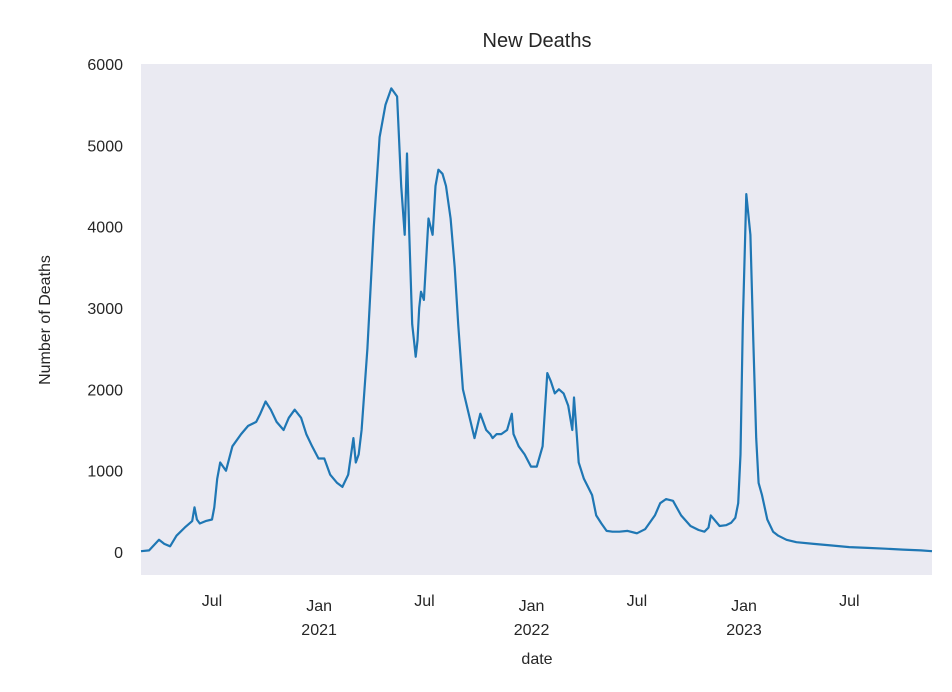  Describe the element at coordinates (536, 659) in the screenshot. I see `x-axis-label: date` at that location.